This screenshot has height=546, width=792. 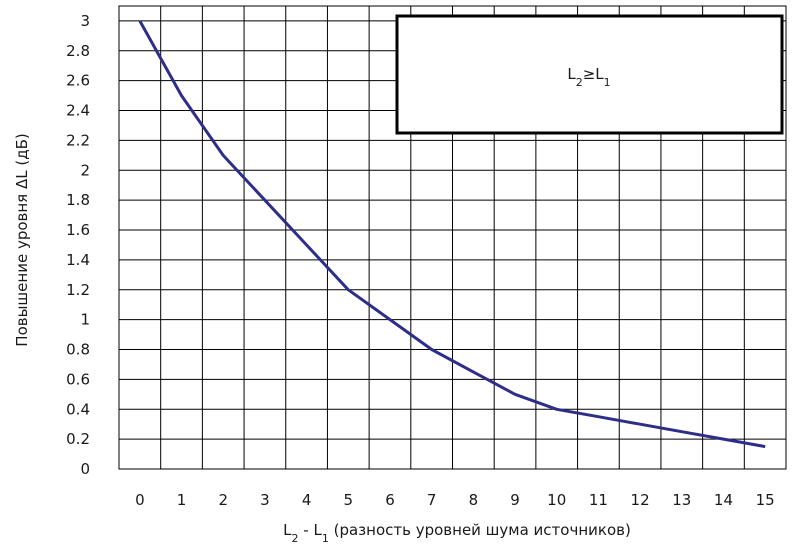 I want to click on x-axis-title-text: L, so click(x=287, y=530).